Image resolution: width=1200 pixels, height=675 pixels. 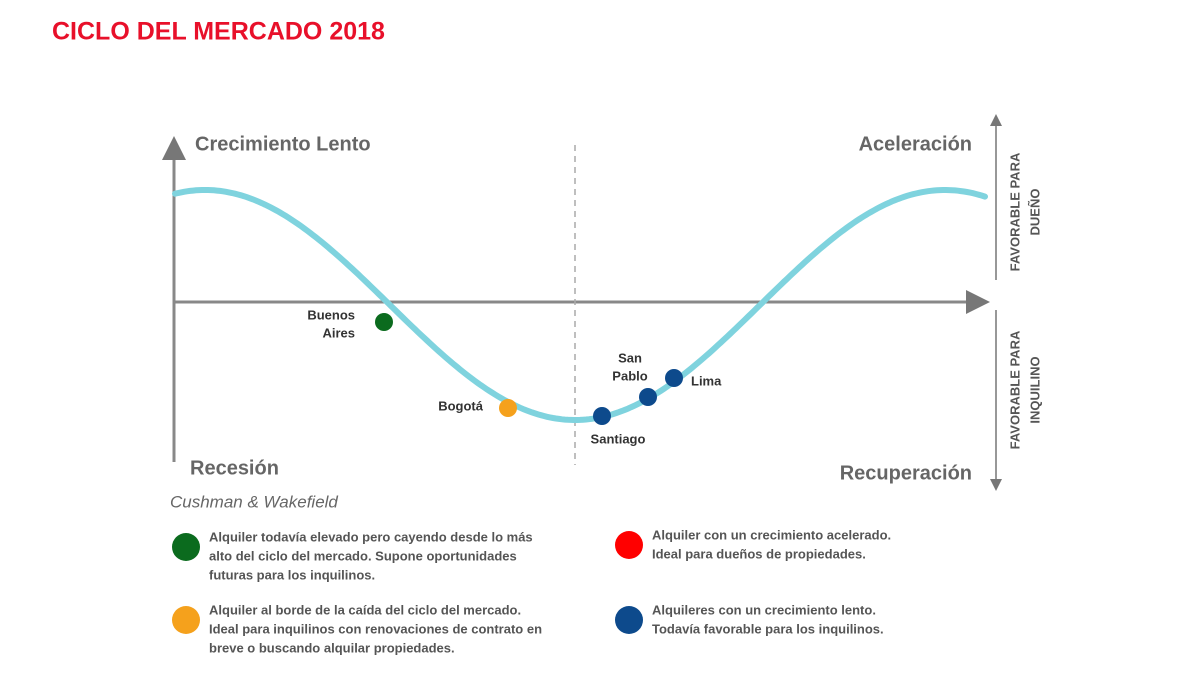 What do you see at coordinates (254, 501) in the screenshot?
I see `source: Cushman & Wakefield` at bounding box center [254, 501].